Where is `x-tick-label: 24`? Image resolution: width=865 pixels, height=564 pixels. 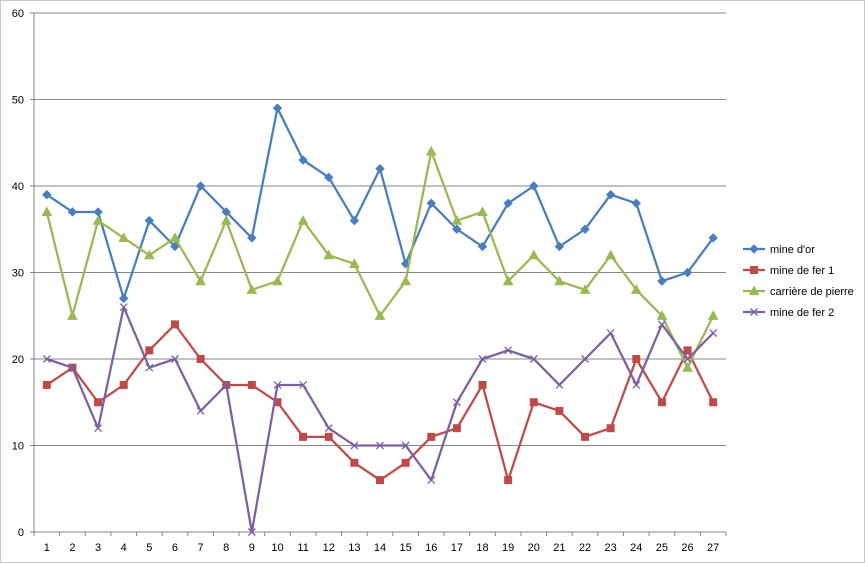
x-tick-label: 24 is located at coordinates (636, 548).